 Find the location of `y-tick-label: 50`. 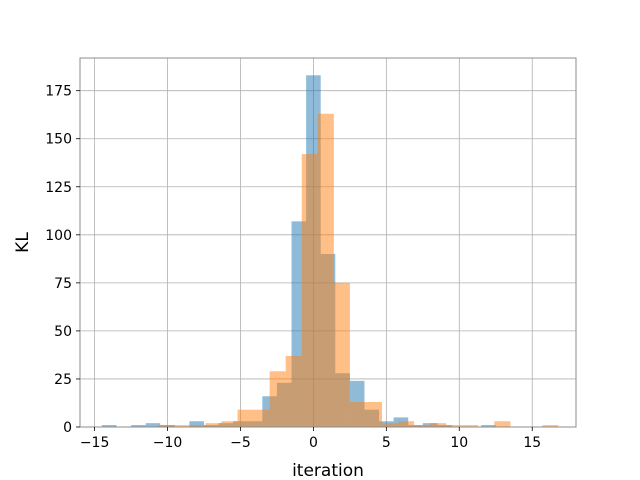

y-tick-label: 50 is located at coordinates (63, 332).